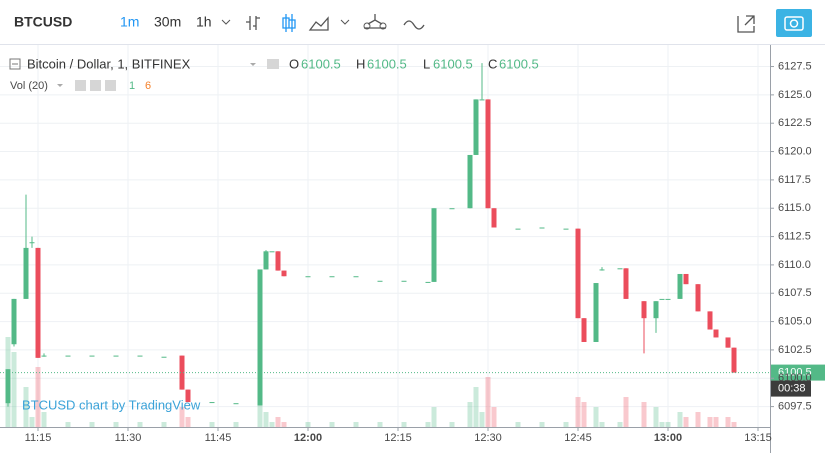 The width and height of the screenshot is (825, 453). Describe the element at coordinates (795, 66) in the screenshot. I see `y-tick-label: 6127.5` at that location.